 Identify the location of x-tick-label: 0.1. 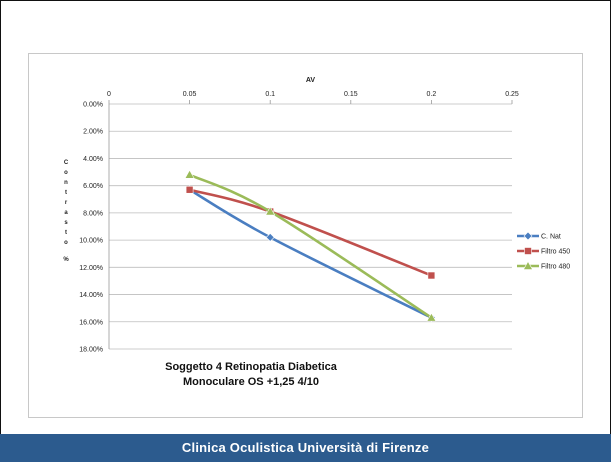
(270, 94).